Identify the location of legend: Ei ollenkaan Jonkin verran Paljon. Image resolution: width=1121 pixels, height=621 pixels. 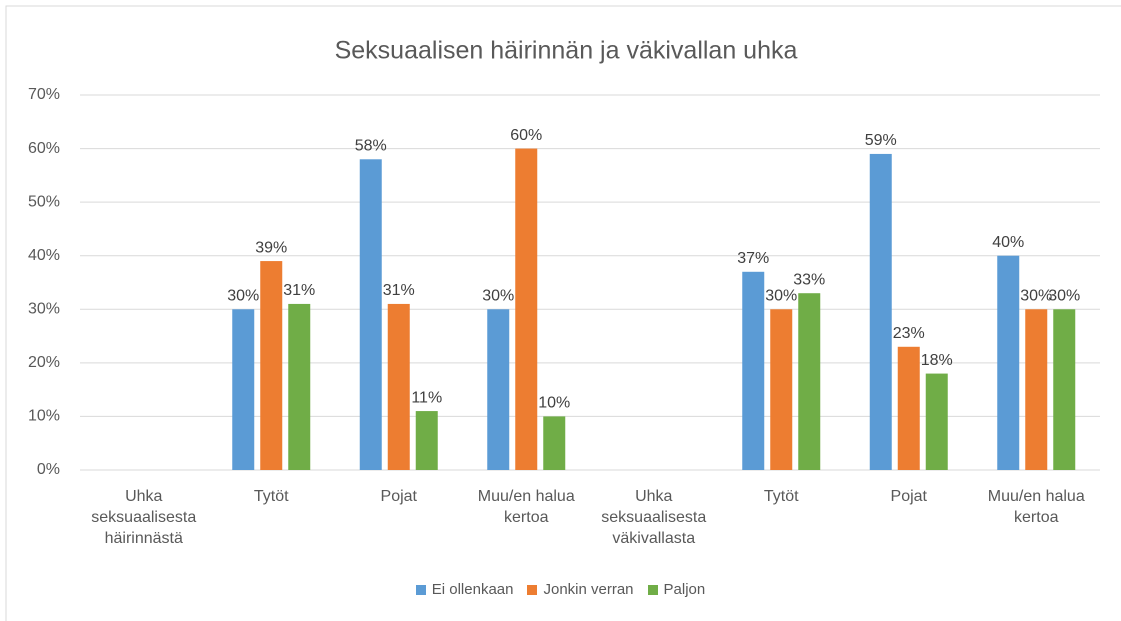
(560, 589).